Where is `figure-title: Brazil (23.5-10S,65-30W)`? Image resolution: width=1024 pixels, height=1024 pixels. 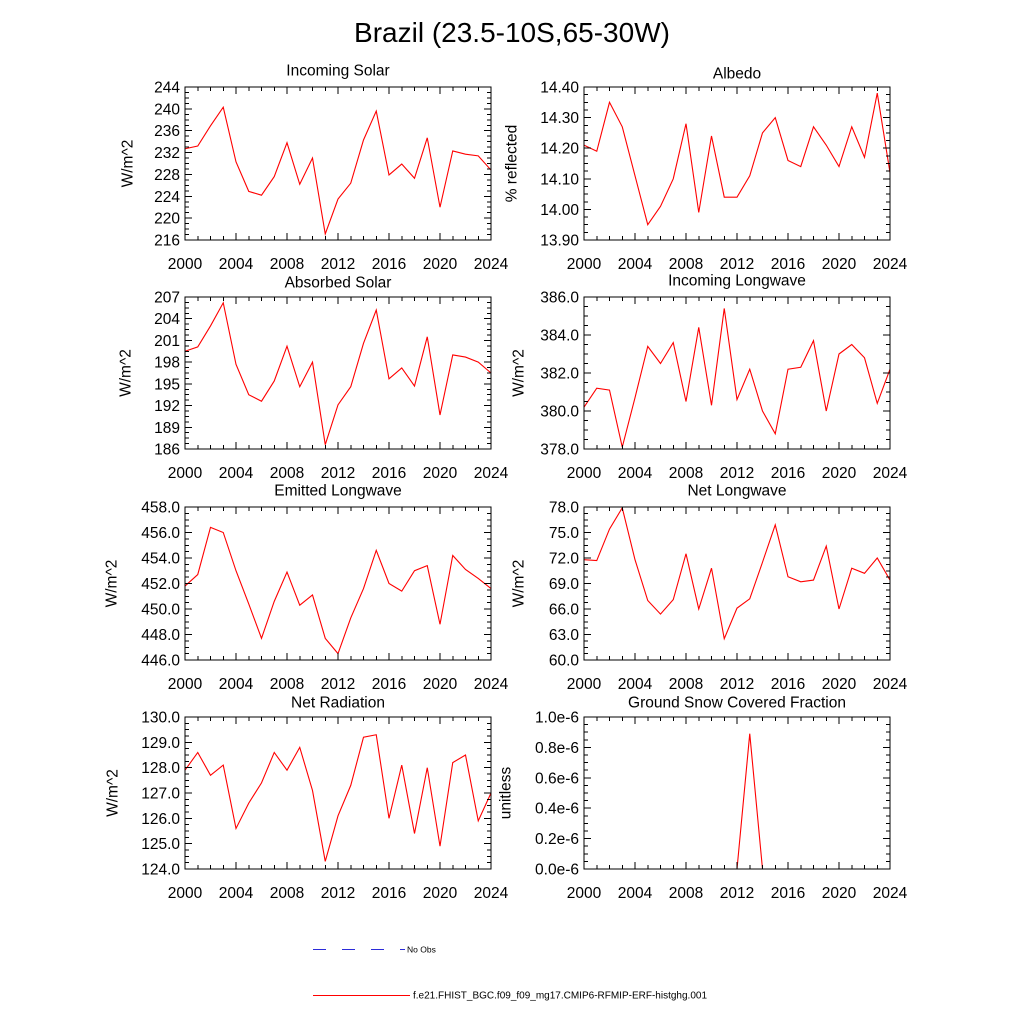
figure-title: Brazil (23.5-10S,65-30W) is located at coordinates (512, 32).